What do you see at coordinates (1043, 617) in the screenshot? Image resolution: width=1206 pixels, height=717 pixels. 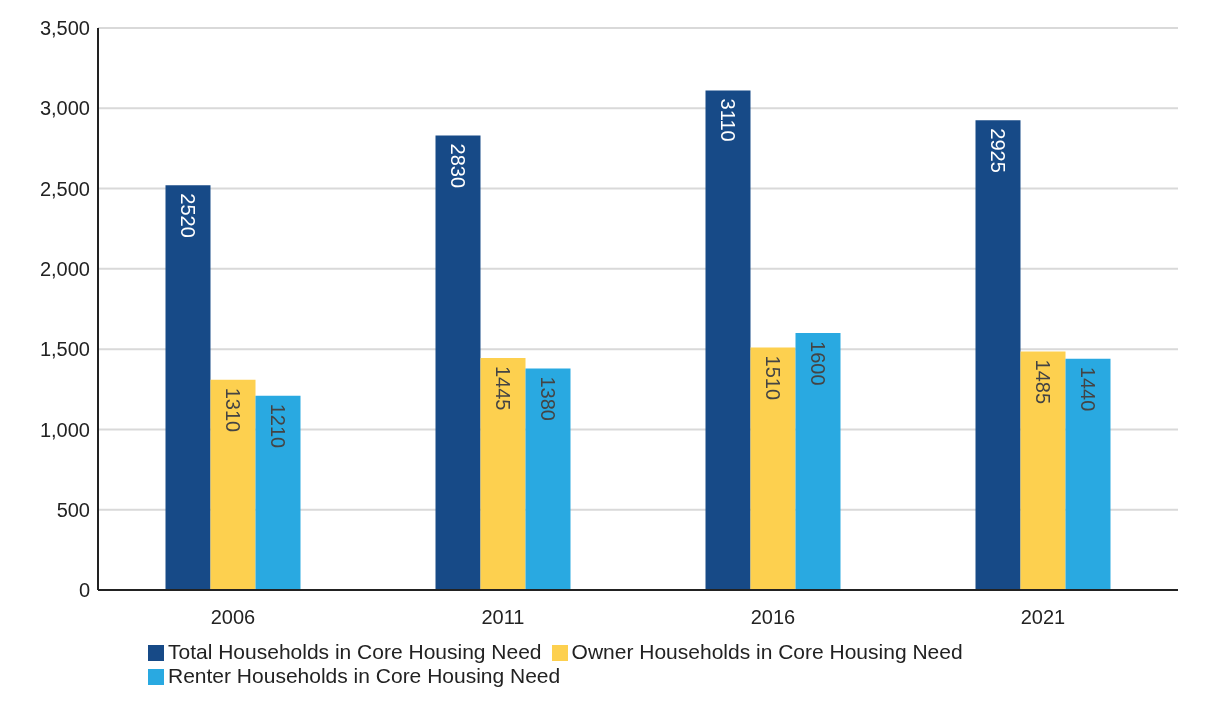 I see `x-tick-label: 2021` at bounding box center [1043, 617].